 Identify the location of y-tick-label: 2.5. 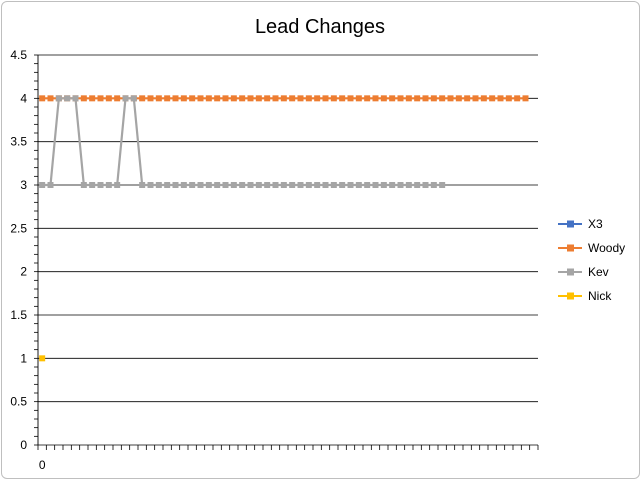
(18, 228).